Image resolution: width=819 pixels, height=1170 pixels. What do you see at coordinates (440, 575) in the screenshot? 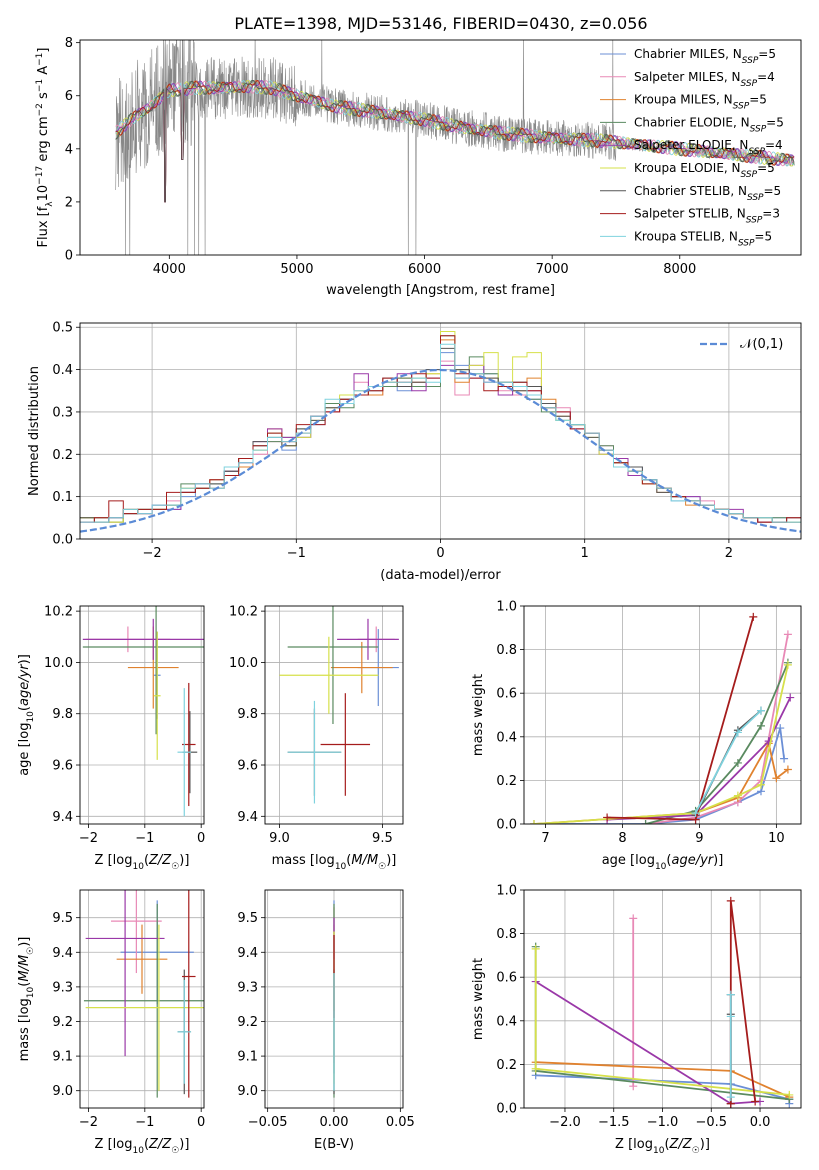
I see `x-axis-label: (data-model)/error` at bounding box center [440, 575].